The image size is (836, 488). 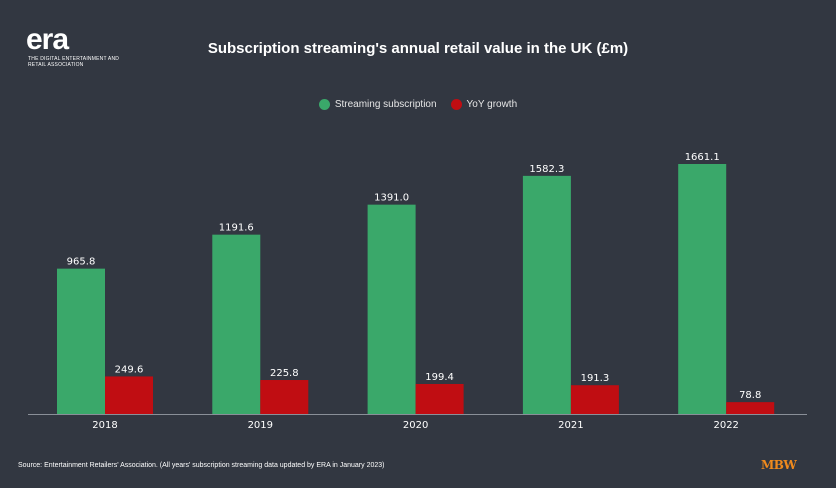 I want to click on data-label-streaming-2018: 965.8, so click(x=81, y=262).